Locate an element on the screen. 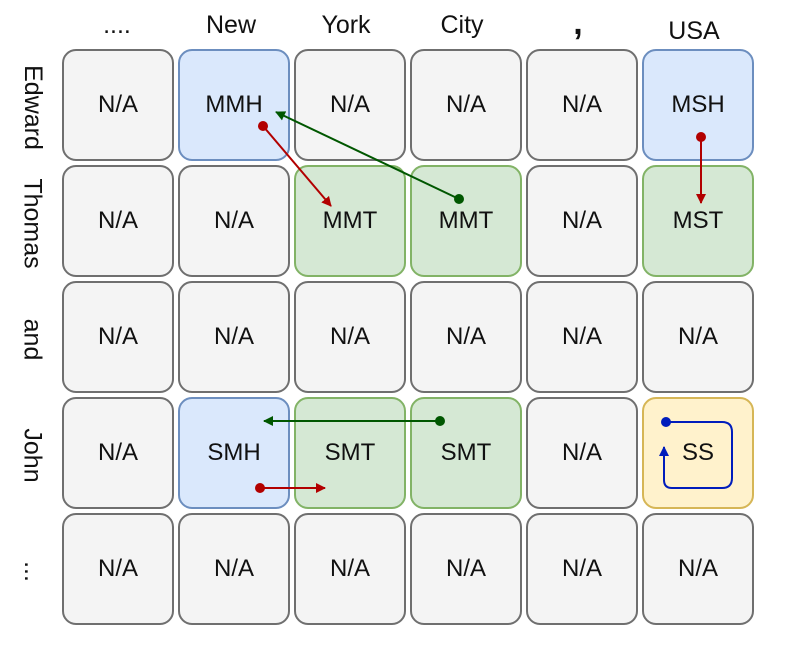  row-header-2: and is located at coordinates (32, 339).